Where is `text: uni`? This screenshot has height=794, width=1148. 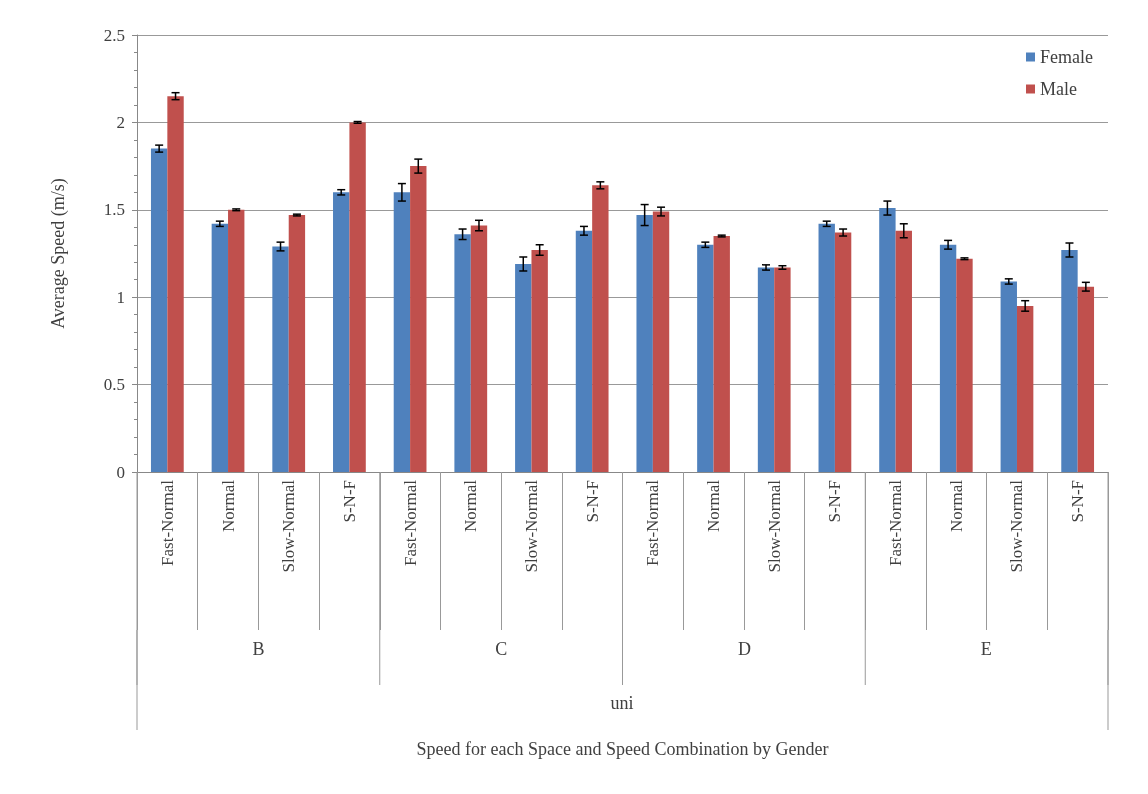
text: uni is located at coordinates (622, 703).